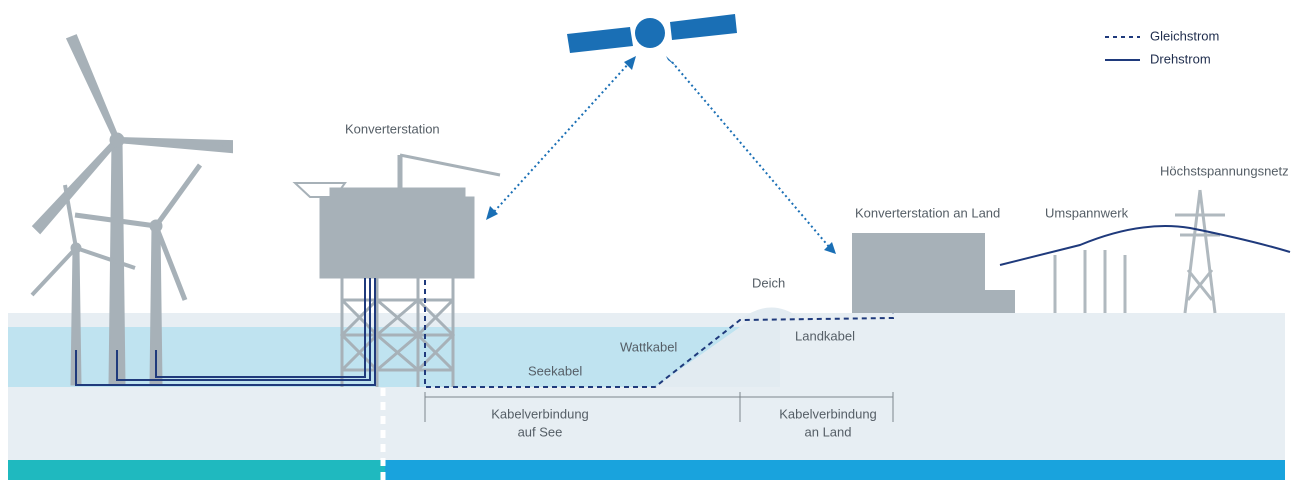  What do you see at coordinates (717, 351) in the screenshot?
I see `shore` at bounding box center [717, 351].